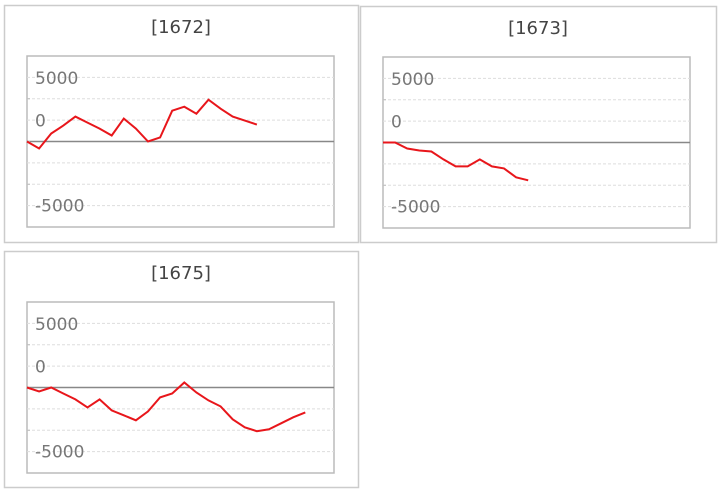 The width and height of the screenshot is (719, 492). I want to click on chart-title: [1675], so click(181, 273).